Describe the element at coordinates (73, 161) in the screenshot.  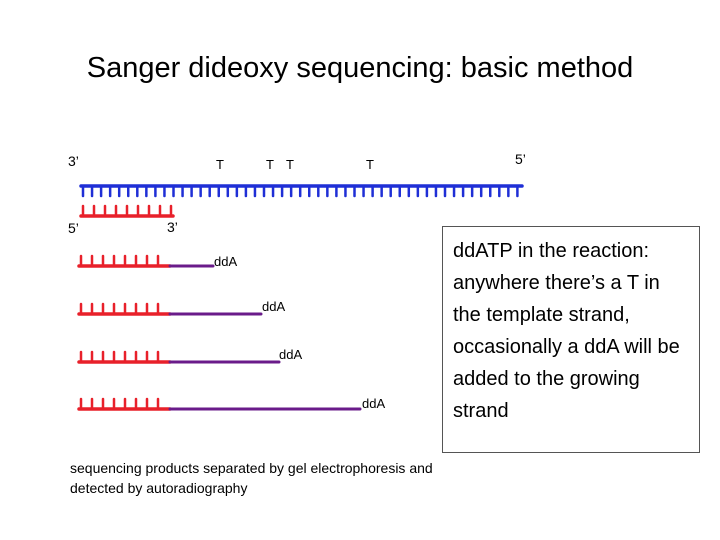
I see `template-3prime-label: 3’` at that location.